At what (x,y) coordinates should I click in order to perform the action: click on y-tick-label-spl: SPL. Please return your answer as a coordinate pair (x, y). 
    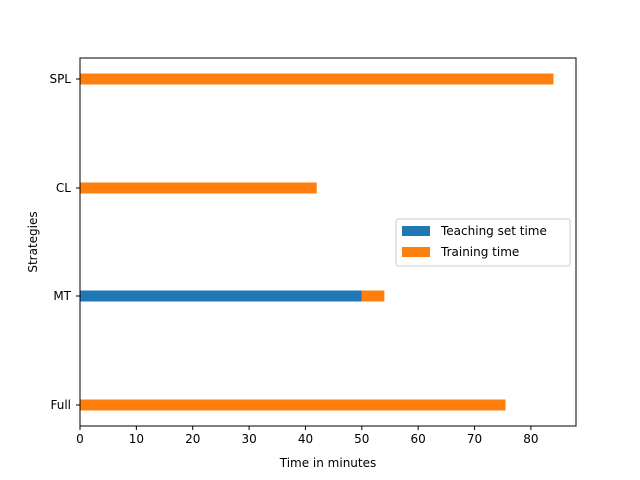
    Looking at the image, I should click on (60, 79).